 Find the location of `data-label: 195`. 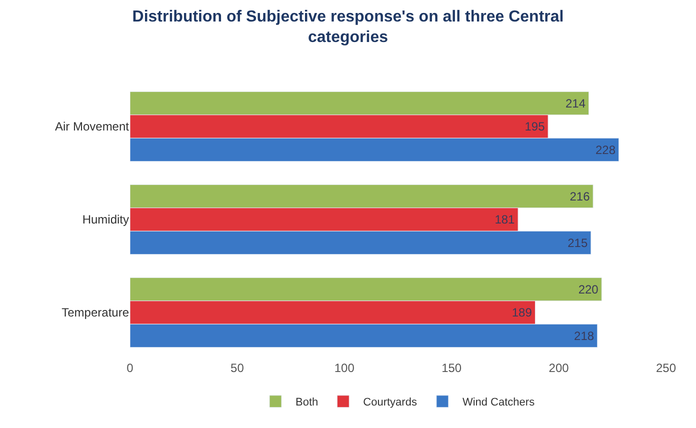

data-label: 195 is located at coordinates (535, 127).